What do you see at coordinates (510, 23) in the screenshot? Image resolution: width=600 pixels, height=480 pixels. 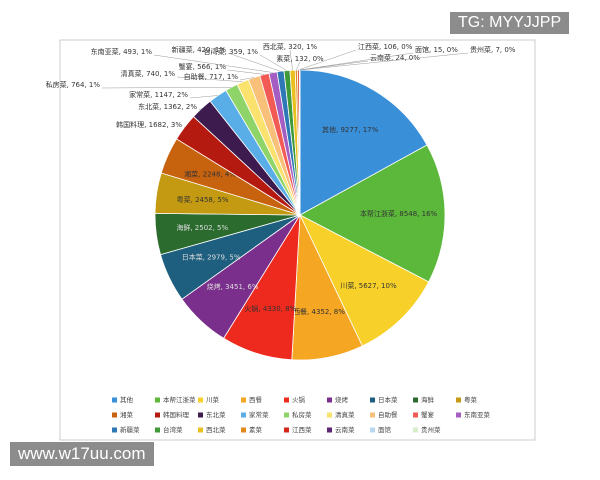 I see `watermark: TG: MYYJJPP` at bounding box center [510, 23].